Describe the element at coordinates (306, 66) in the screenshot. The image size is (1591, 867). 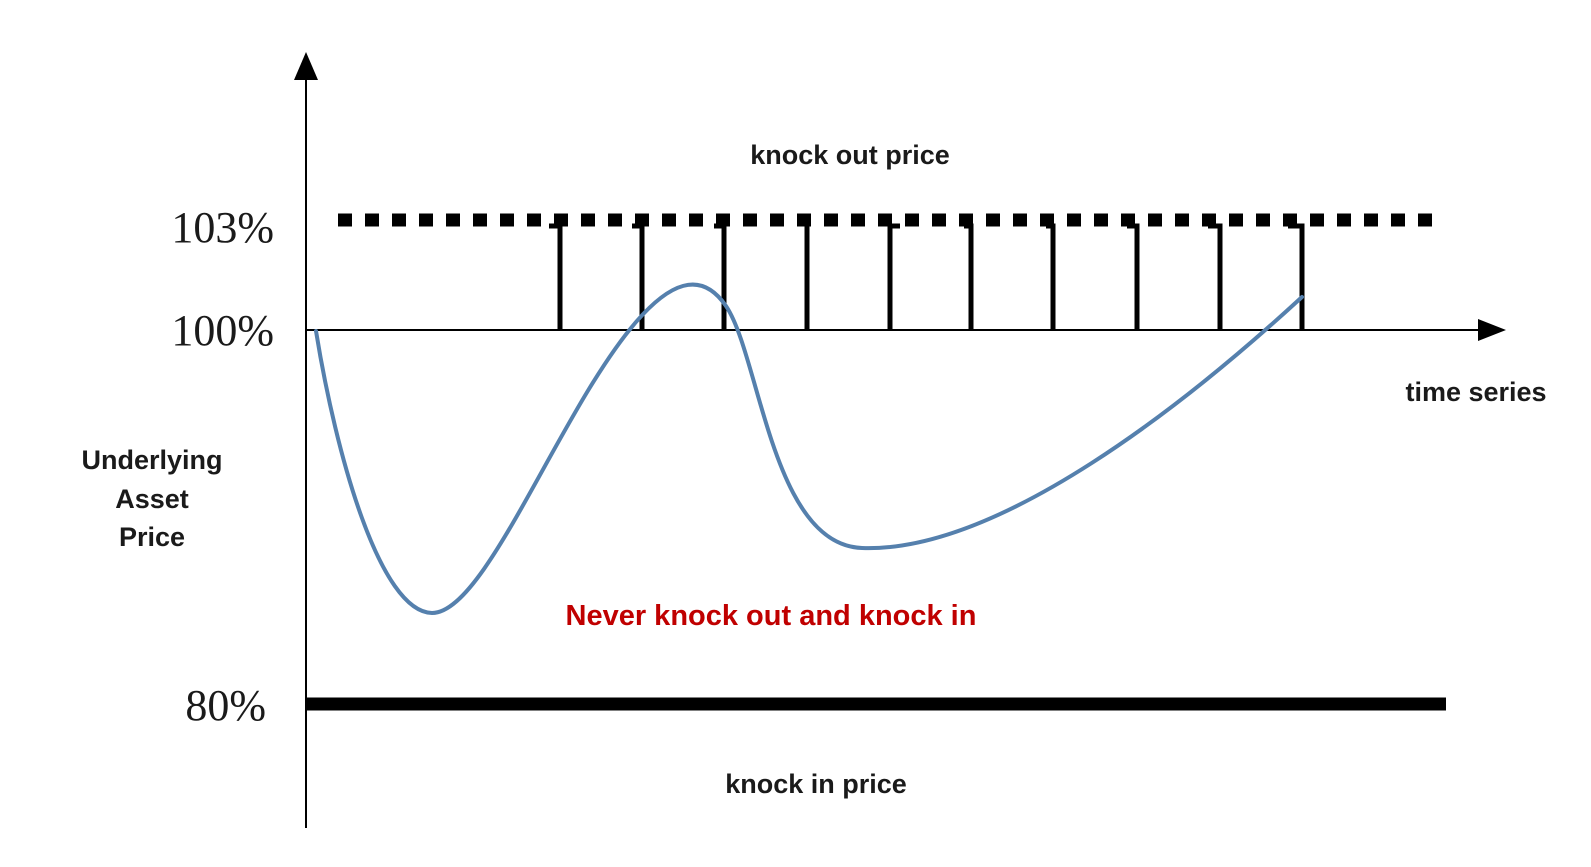
I see `y-axis-arrow` at that location.